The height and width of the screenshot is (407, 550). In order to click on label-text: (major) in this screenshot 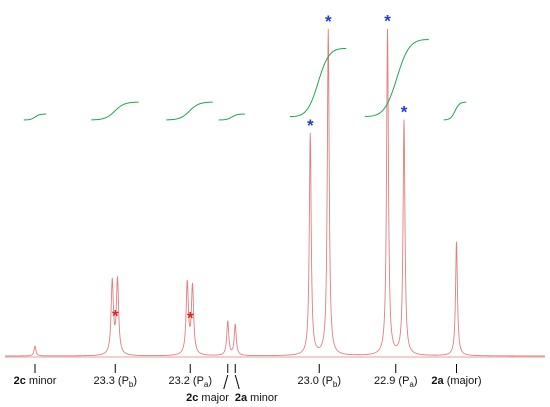, I will do `click(463, 381)`.